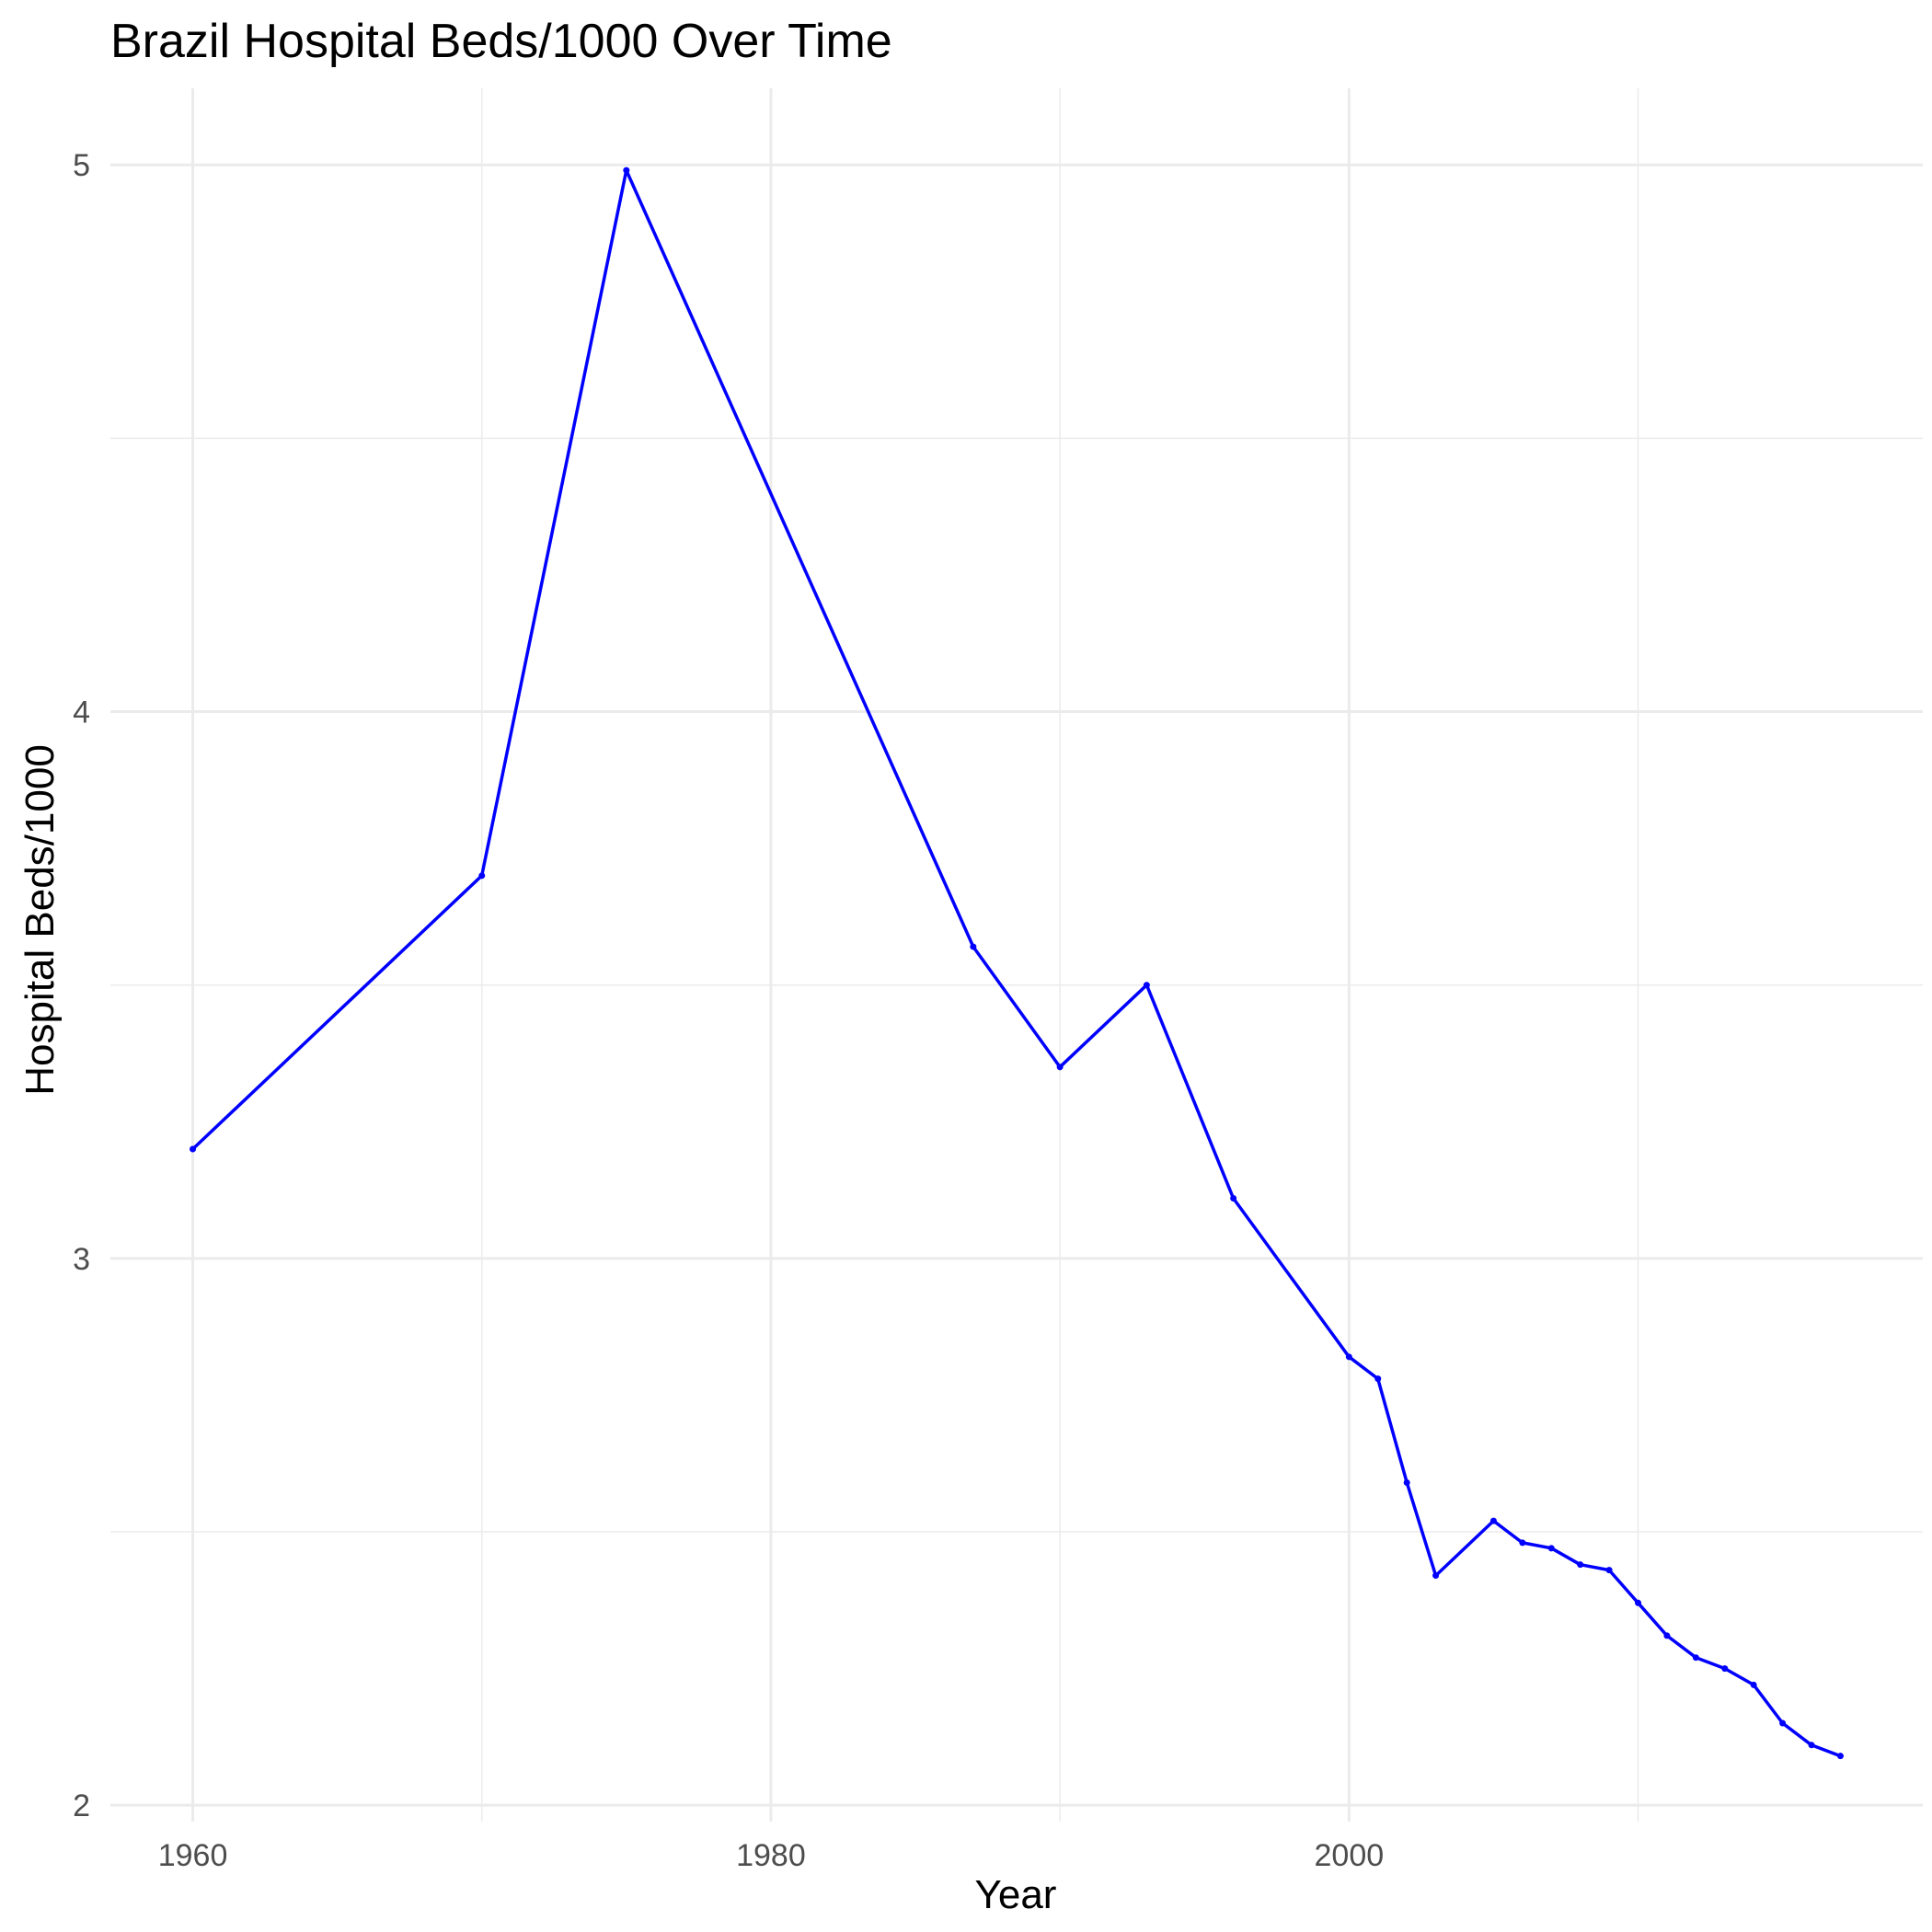 The height and width of the screenshot is (1932, 1932). What do you see at coordinates (1350, 1855) in the screenshot?
I see `x-tick-label: 2000` at bounding box center [1350, 1855].